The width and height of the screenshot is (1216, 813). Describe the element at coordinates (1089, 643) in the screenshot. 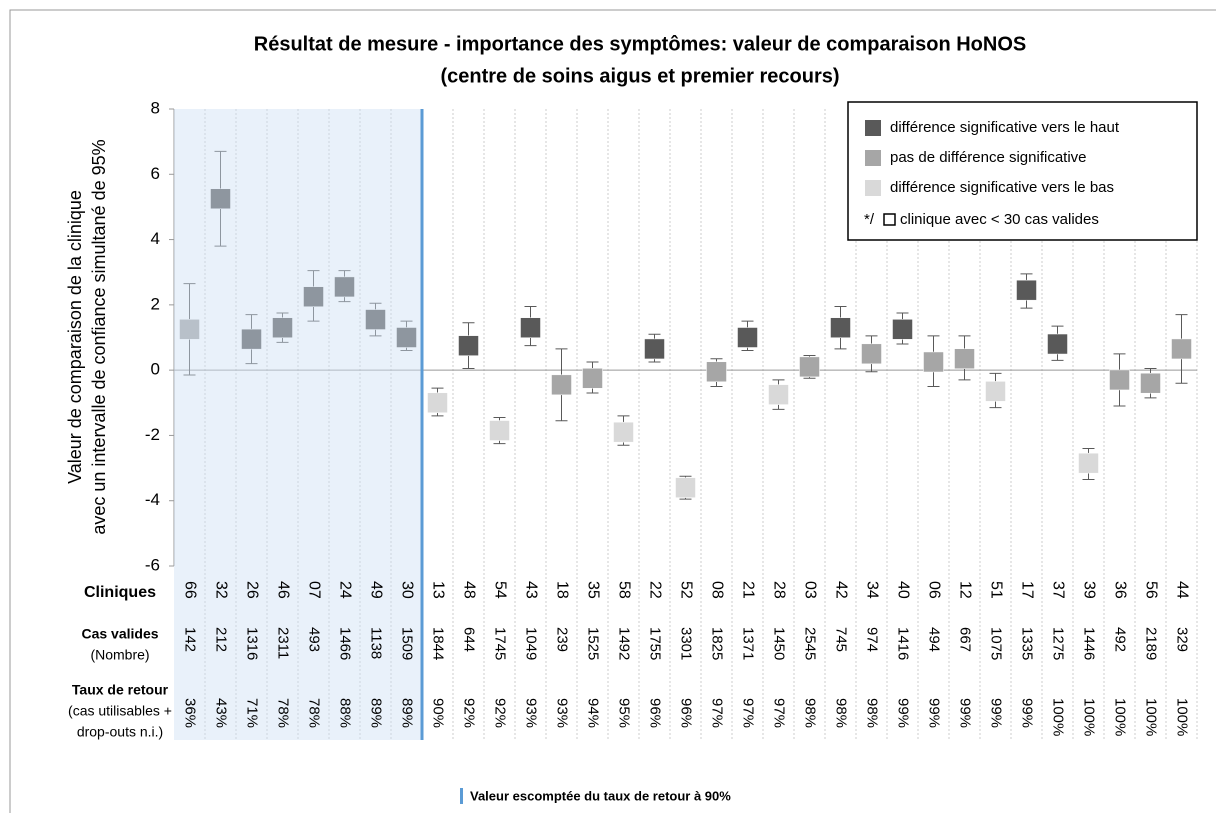

I see `case-count: 1446` at that location.